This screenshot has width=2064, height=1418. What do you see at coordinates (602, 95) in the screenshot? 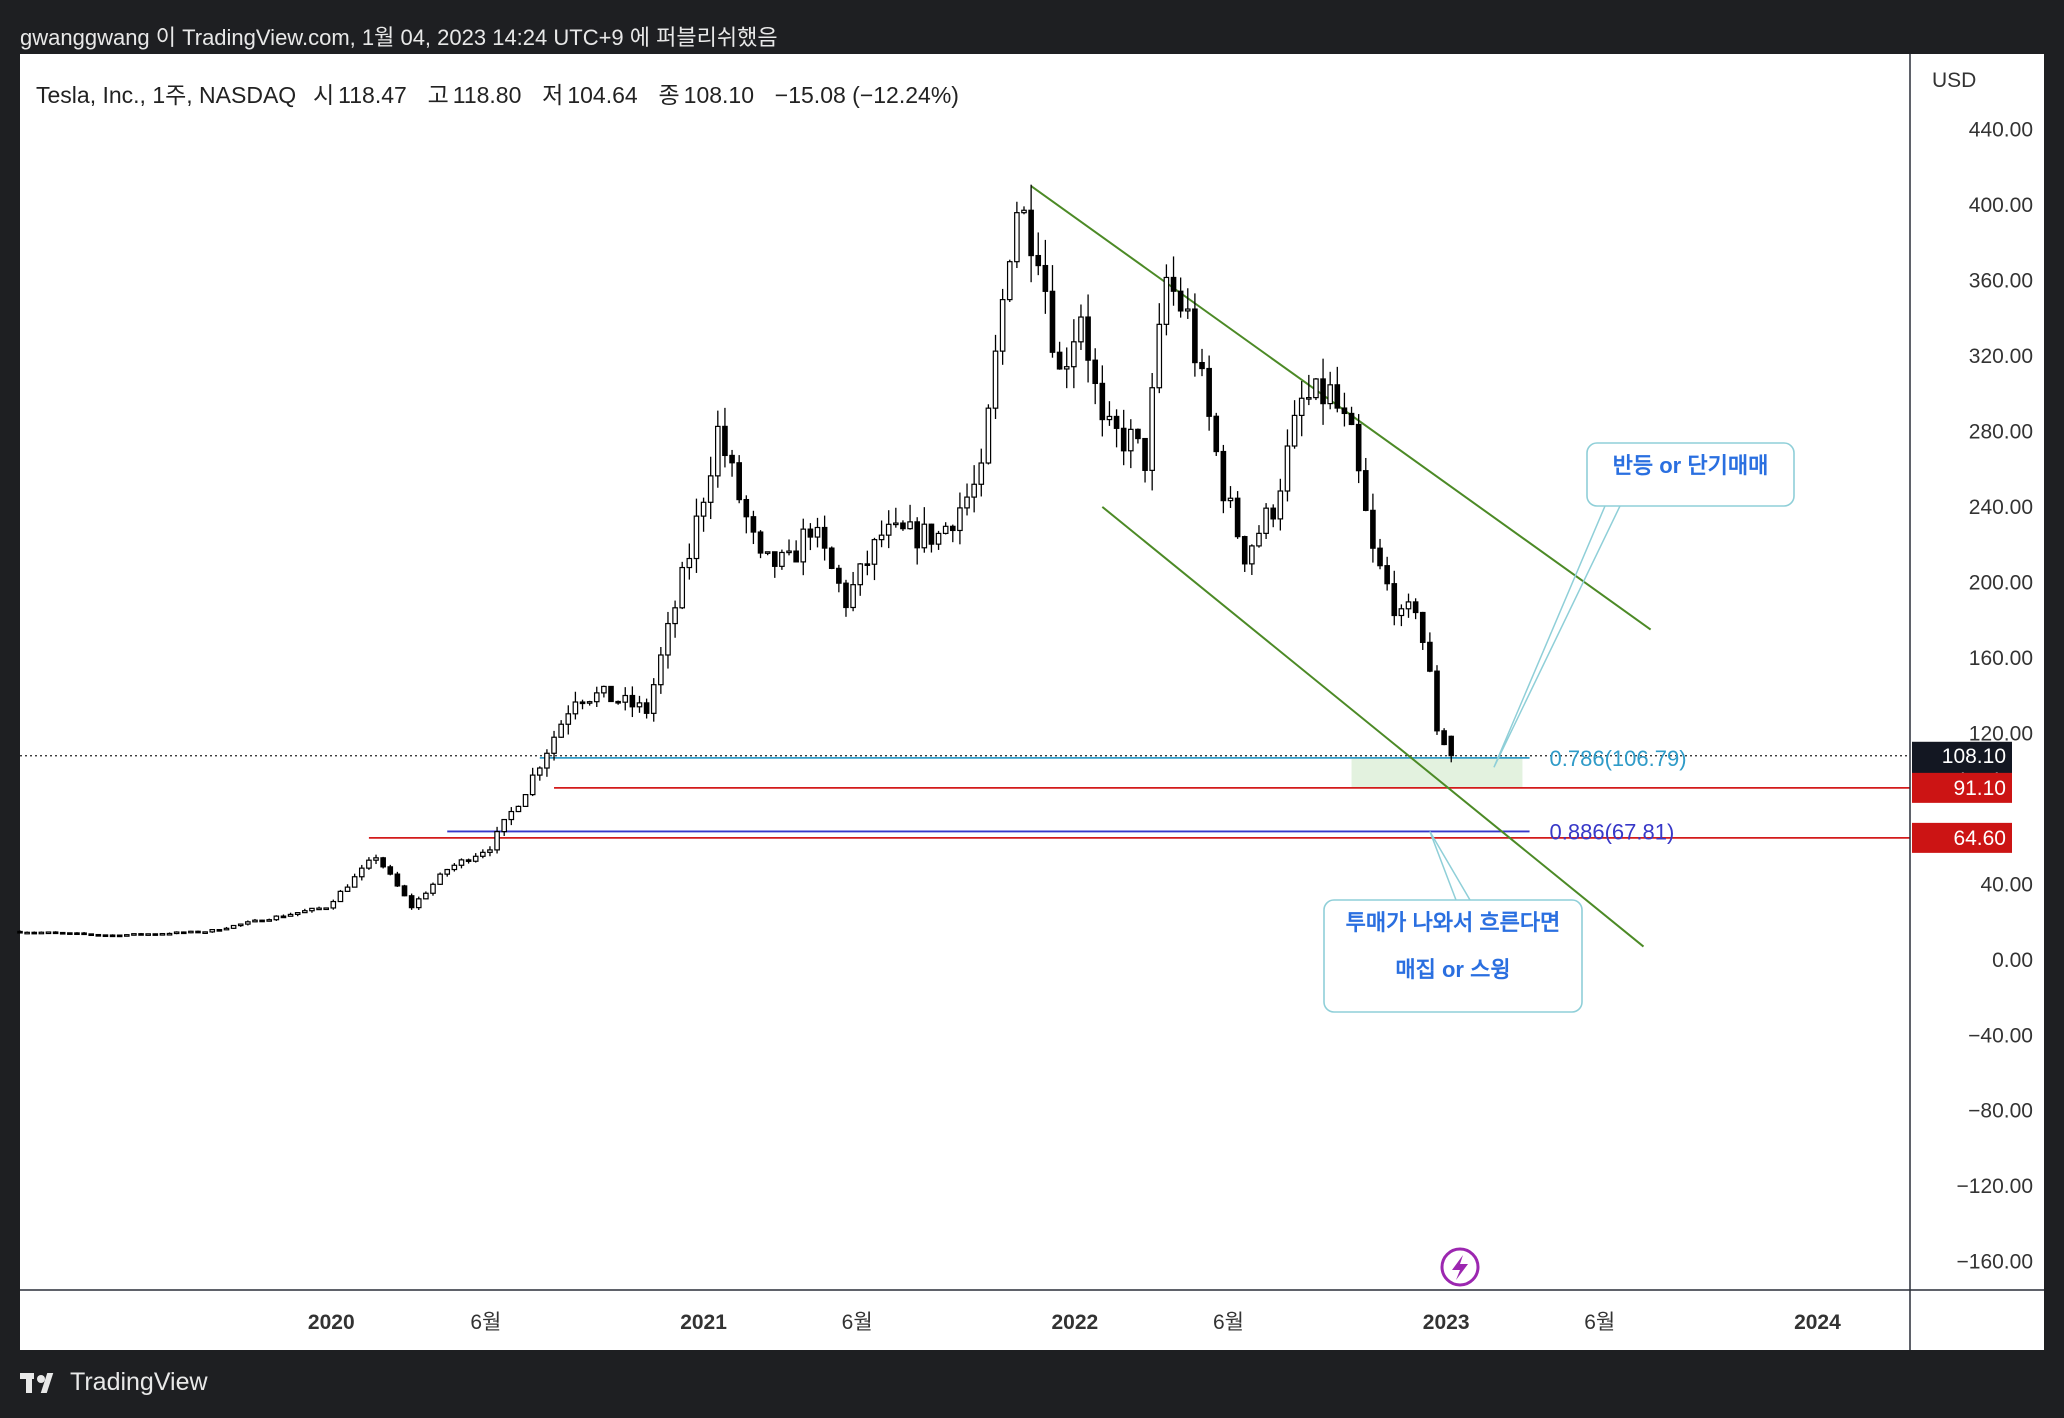
I see `low-value: 104.64` at bounding box center [602, 95].